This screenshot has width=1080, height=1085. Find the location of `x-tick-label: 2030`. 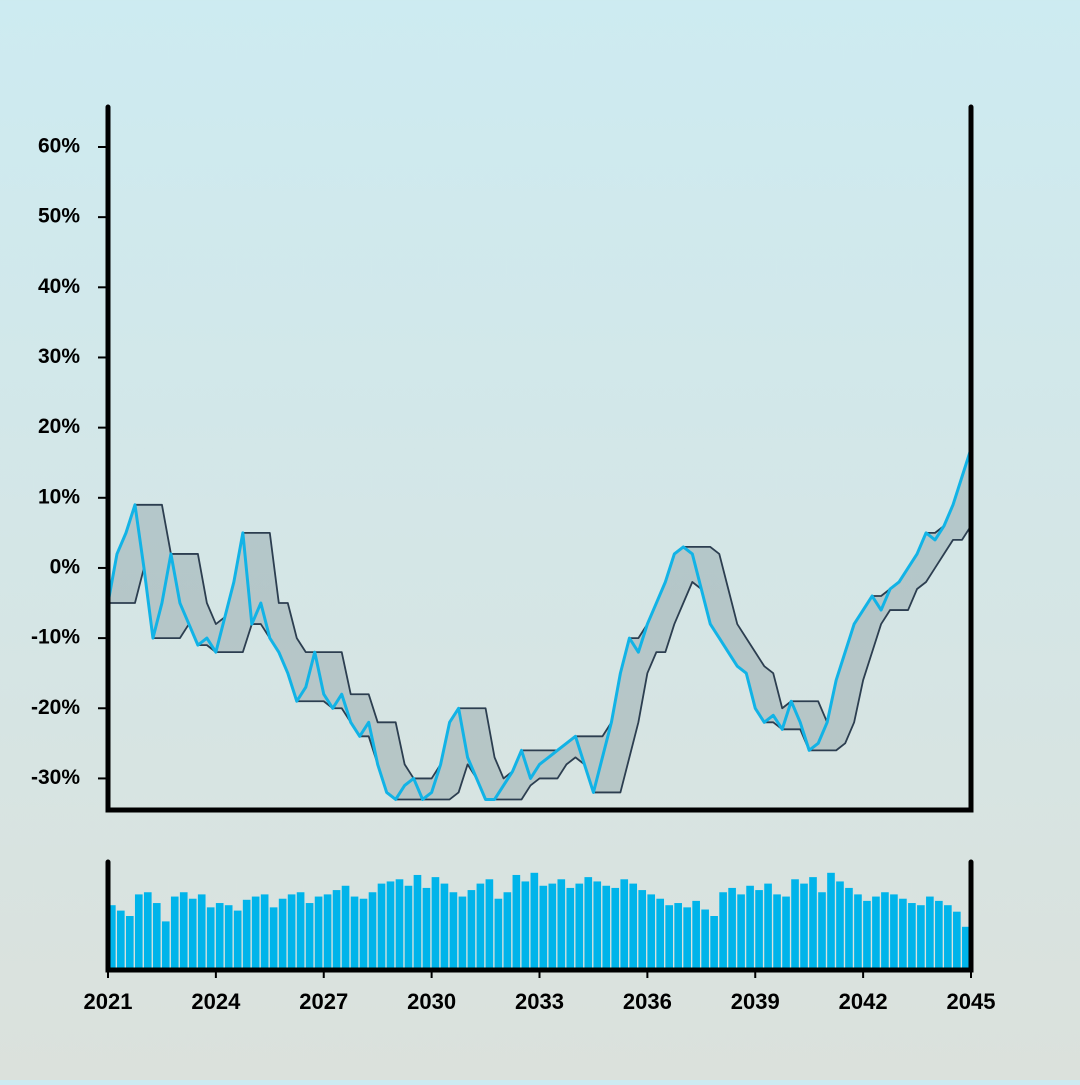

x-tick-label: 2030 is located at coordinates (431, 1001).